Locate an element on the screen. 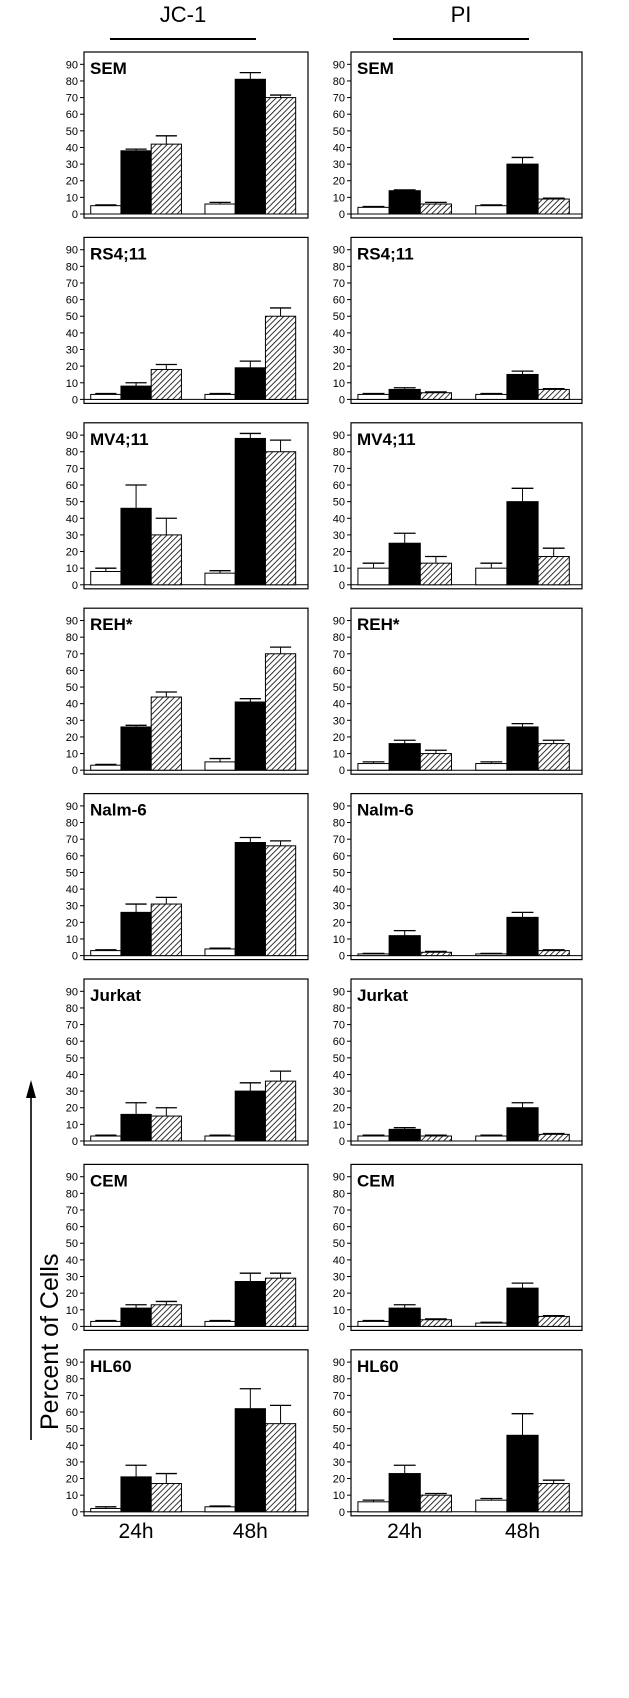  panel-jc-1-cem: 0 10 20 30 40 50 60 70 80 90 CEM is located at coordinates (187, 1248).